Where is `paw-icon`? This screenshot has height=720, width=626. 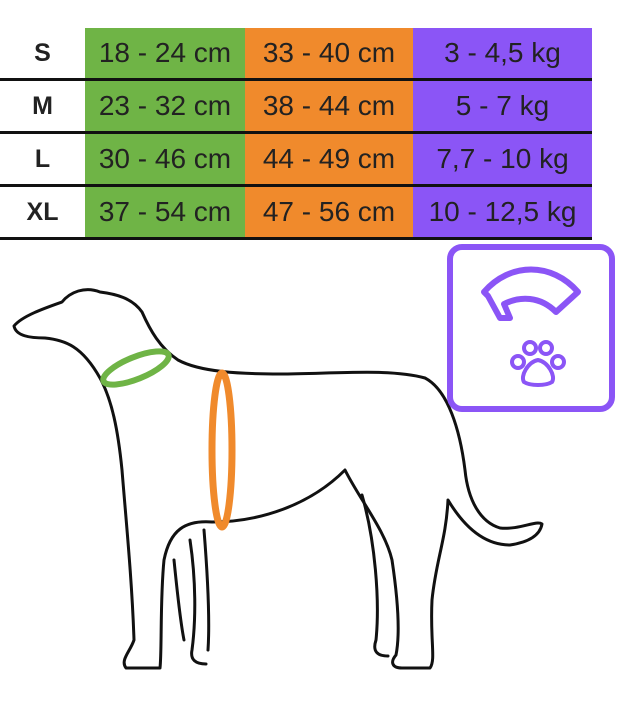 paw-icon is located at coordinates (538, 363).